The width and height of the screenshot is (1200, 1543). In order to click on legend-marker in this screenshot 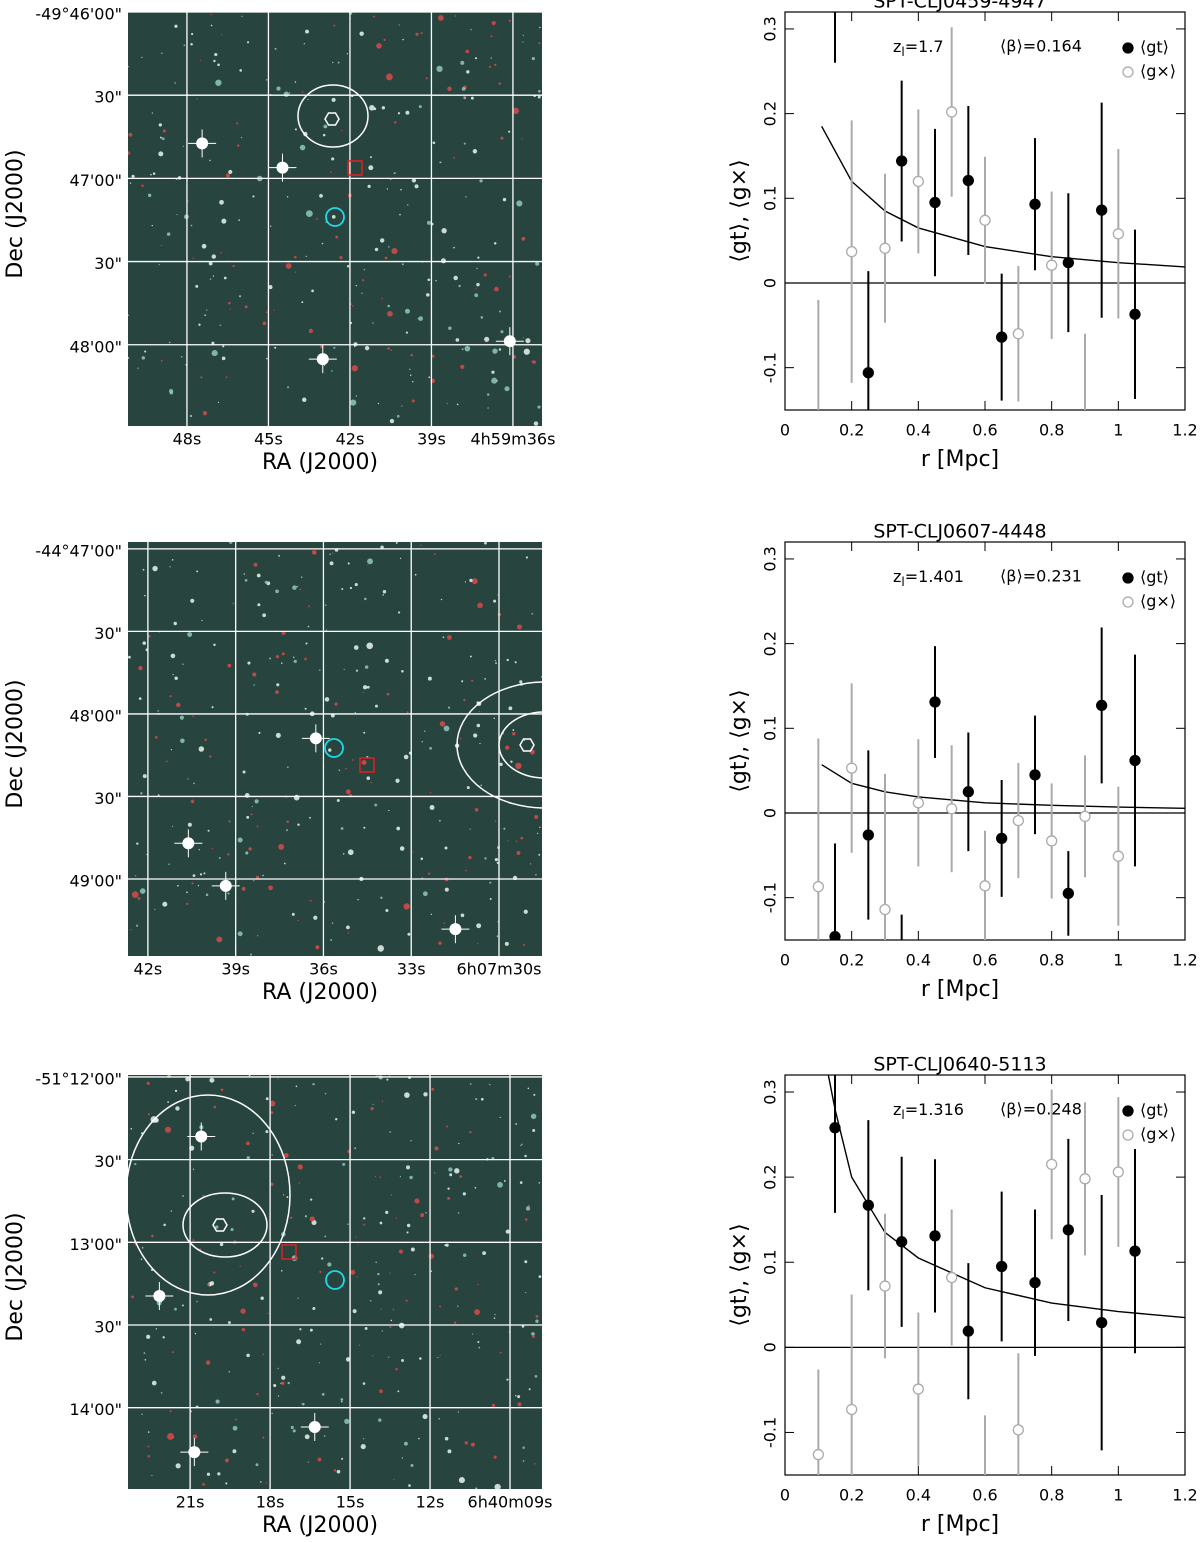, I will do `click(1128, 48)`.